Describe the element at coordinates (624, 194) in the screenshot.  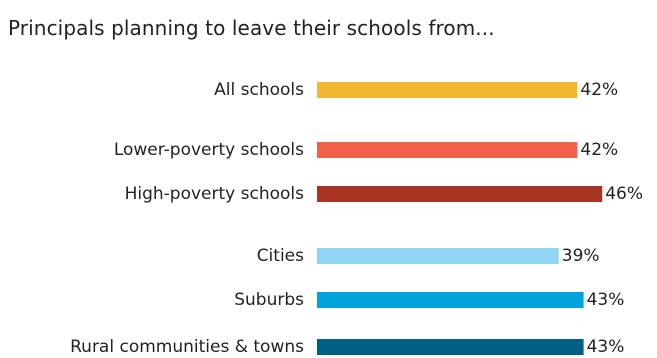
I see `data-label: 46%` at that location.